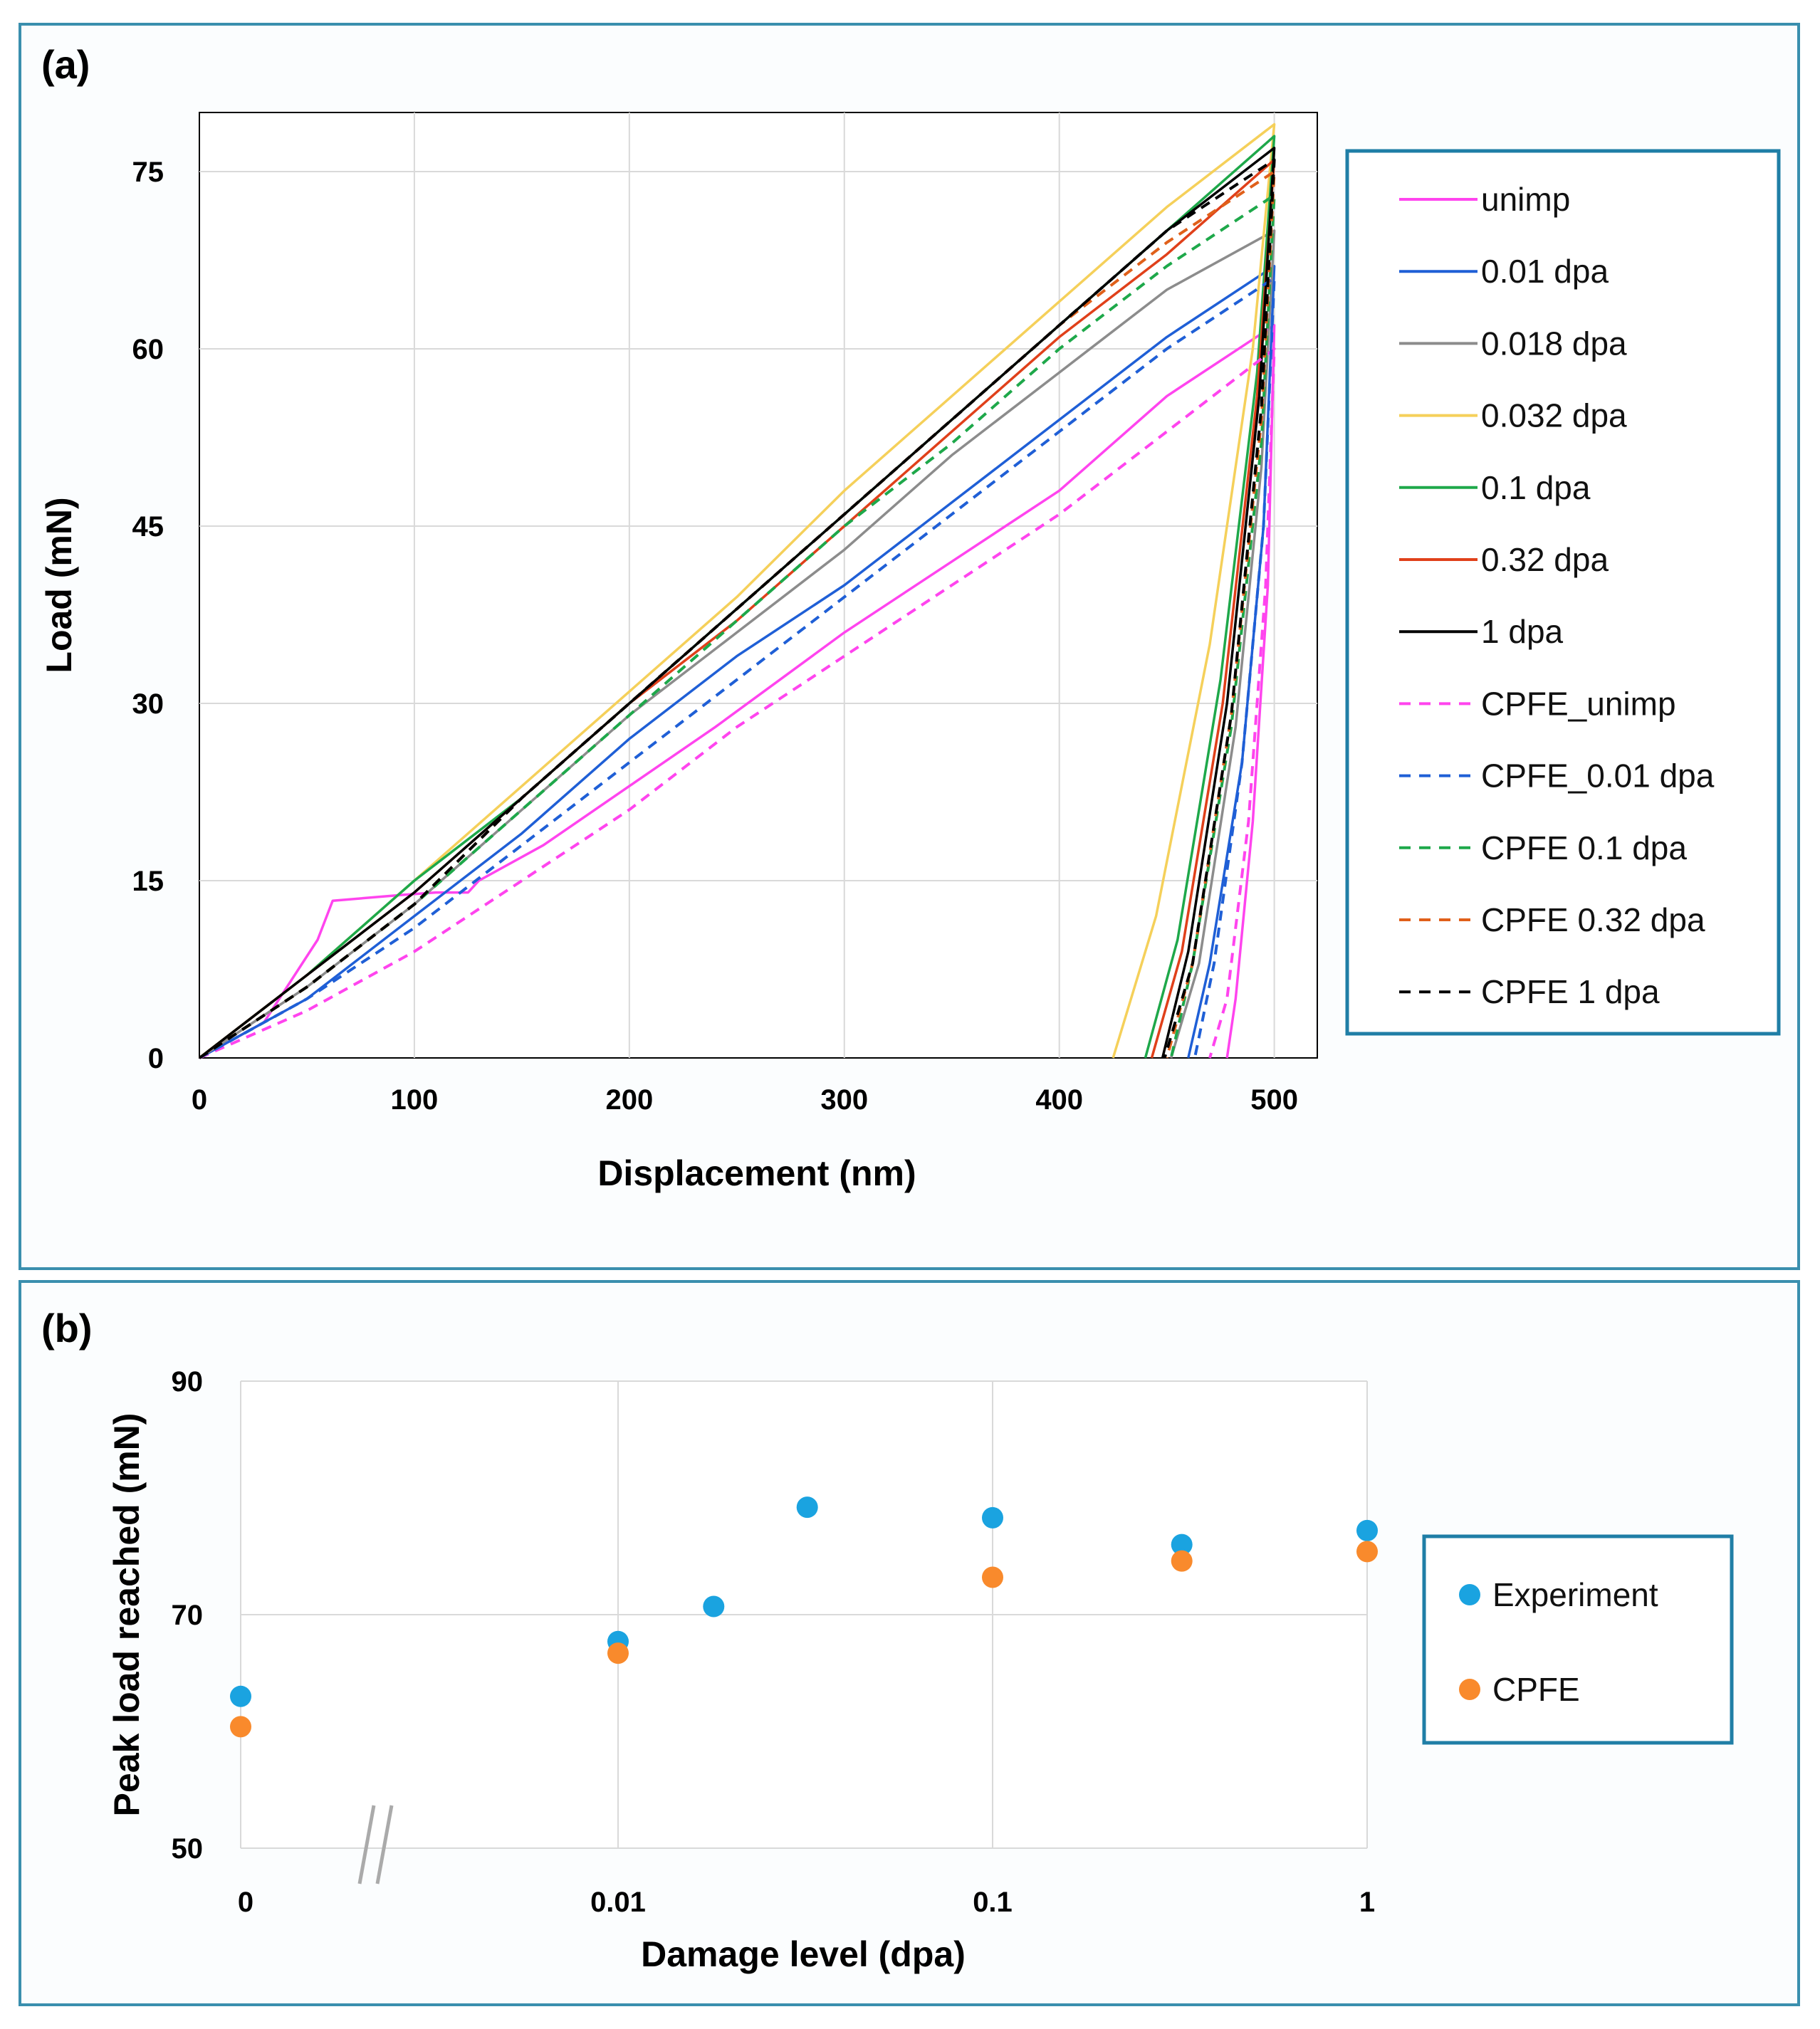 This screenshot has width=1820, height=2029. Describe the element at coordinates (1522, 631) in the screenshot. I see `legend-label-1-dpa: 1 dpa` at that location.